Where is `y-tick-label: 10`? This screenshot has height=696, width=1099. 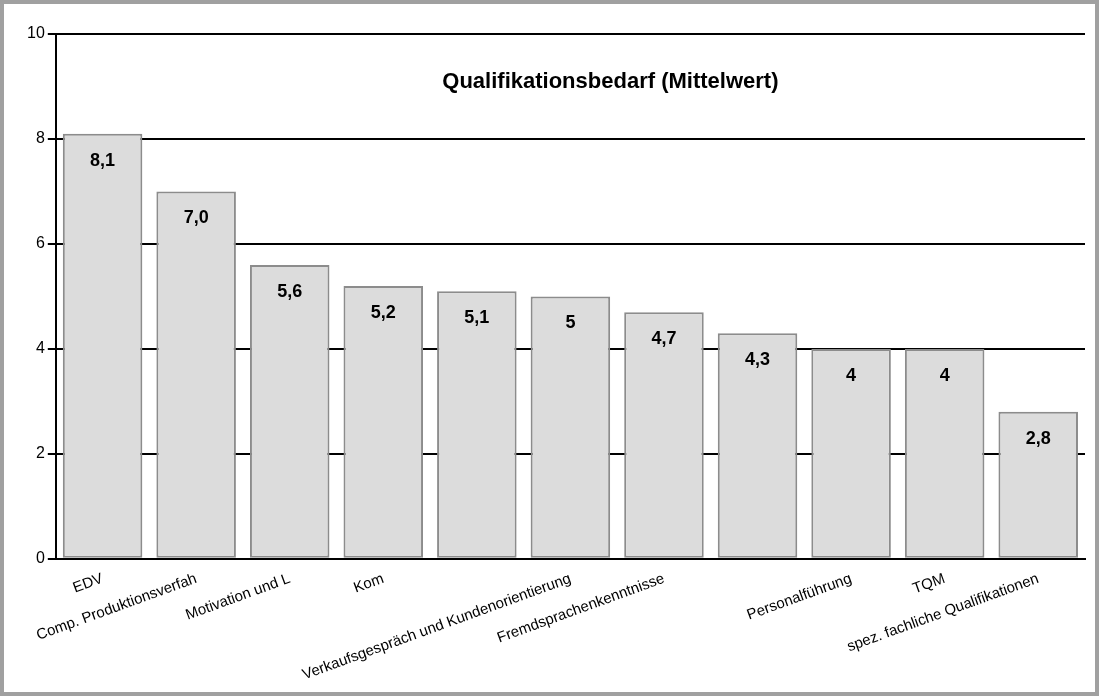 y-tick-label: 10 is located at coordinates (36, 33).